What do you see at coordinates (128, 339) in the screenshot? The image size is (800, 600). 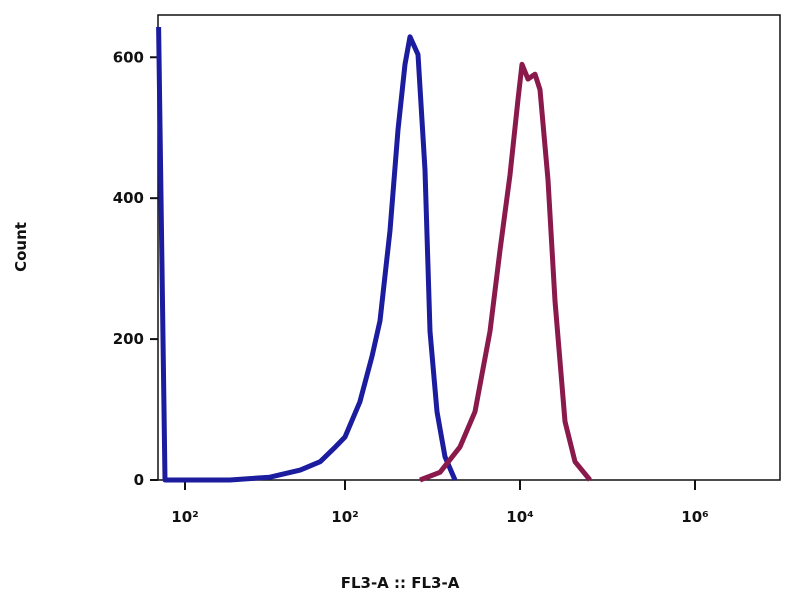 I see `y-tick-label: 200` at bounding box center [128, 339].